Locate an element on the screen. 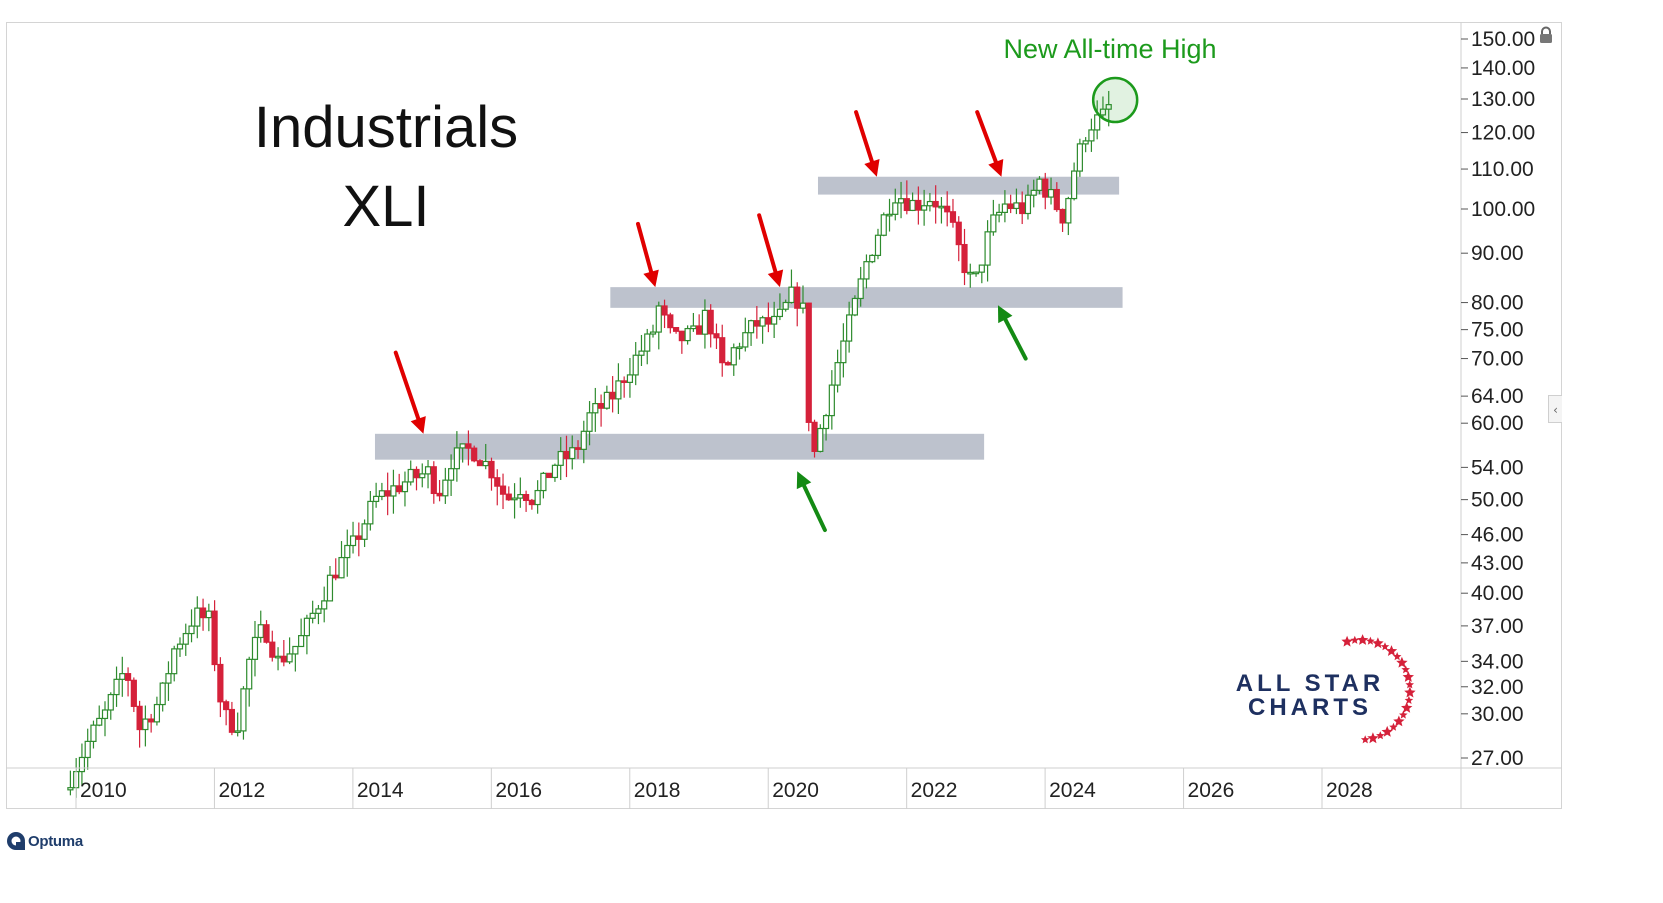 The width and height of the screenshot is (1663, 903). y-tick: 80.00 is located at coordinates (1492, 303).